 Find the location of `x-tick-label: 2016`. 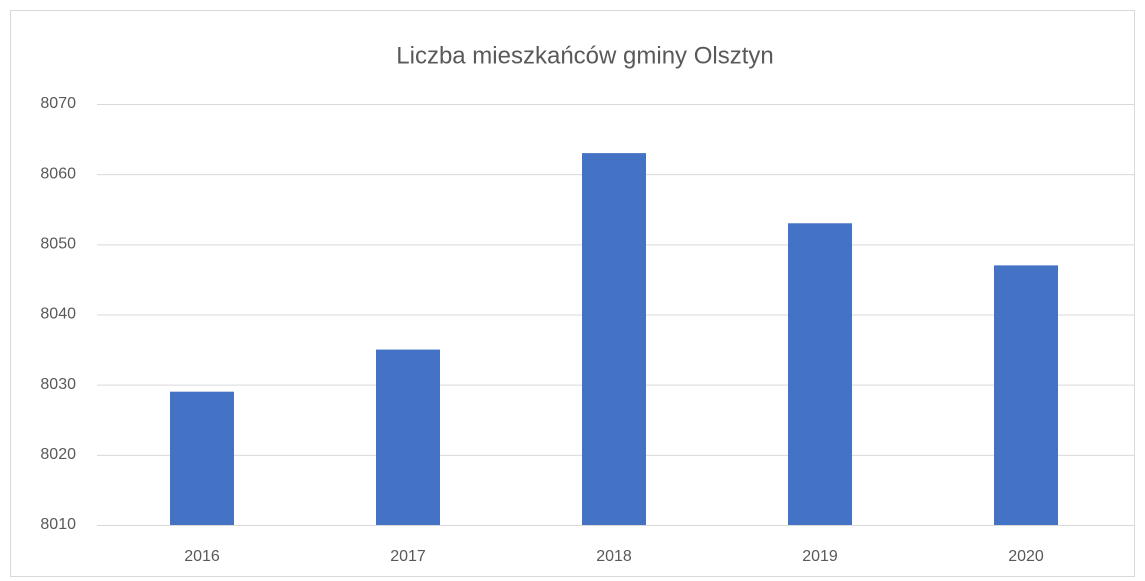

x-tick-label: 2016 is located at coordinates (202, 556).